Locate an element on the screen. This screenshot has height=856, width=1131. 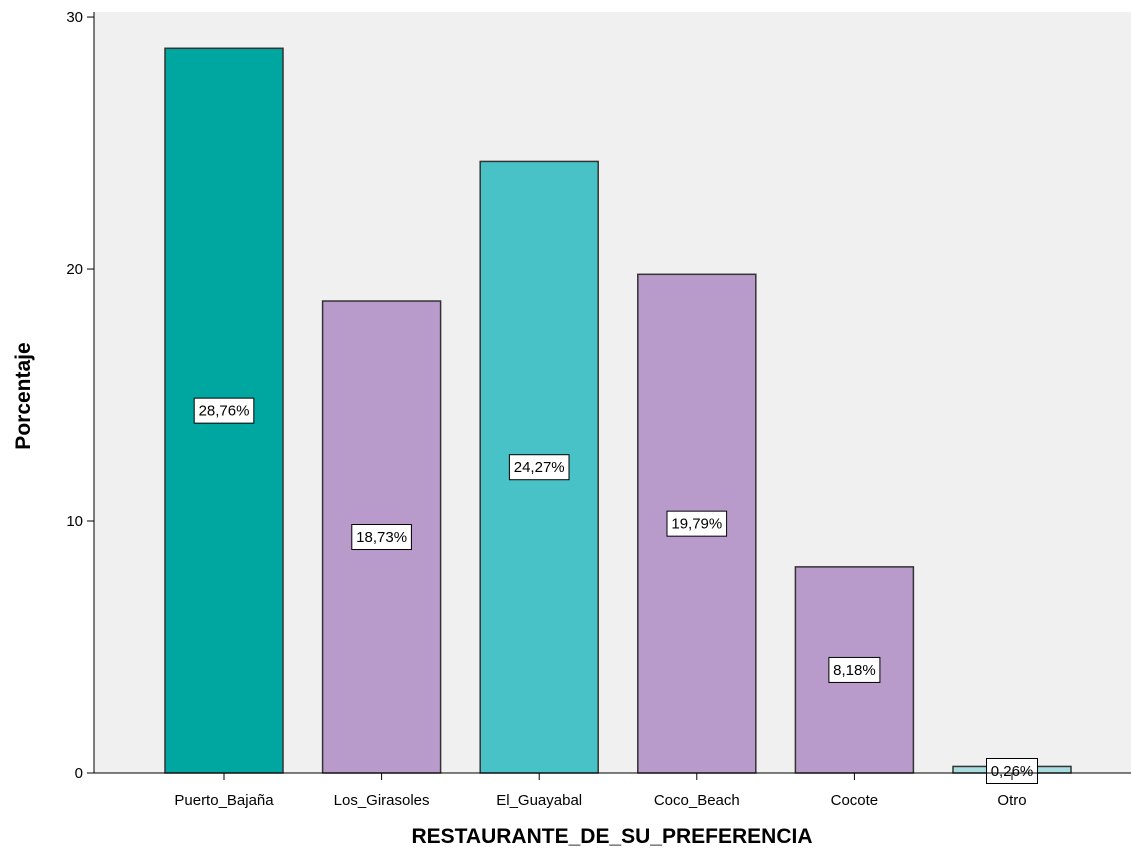
x-tick-label: El_Guayabal is located at coordinates (539, 800).